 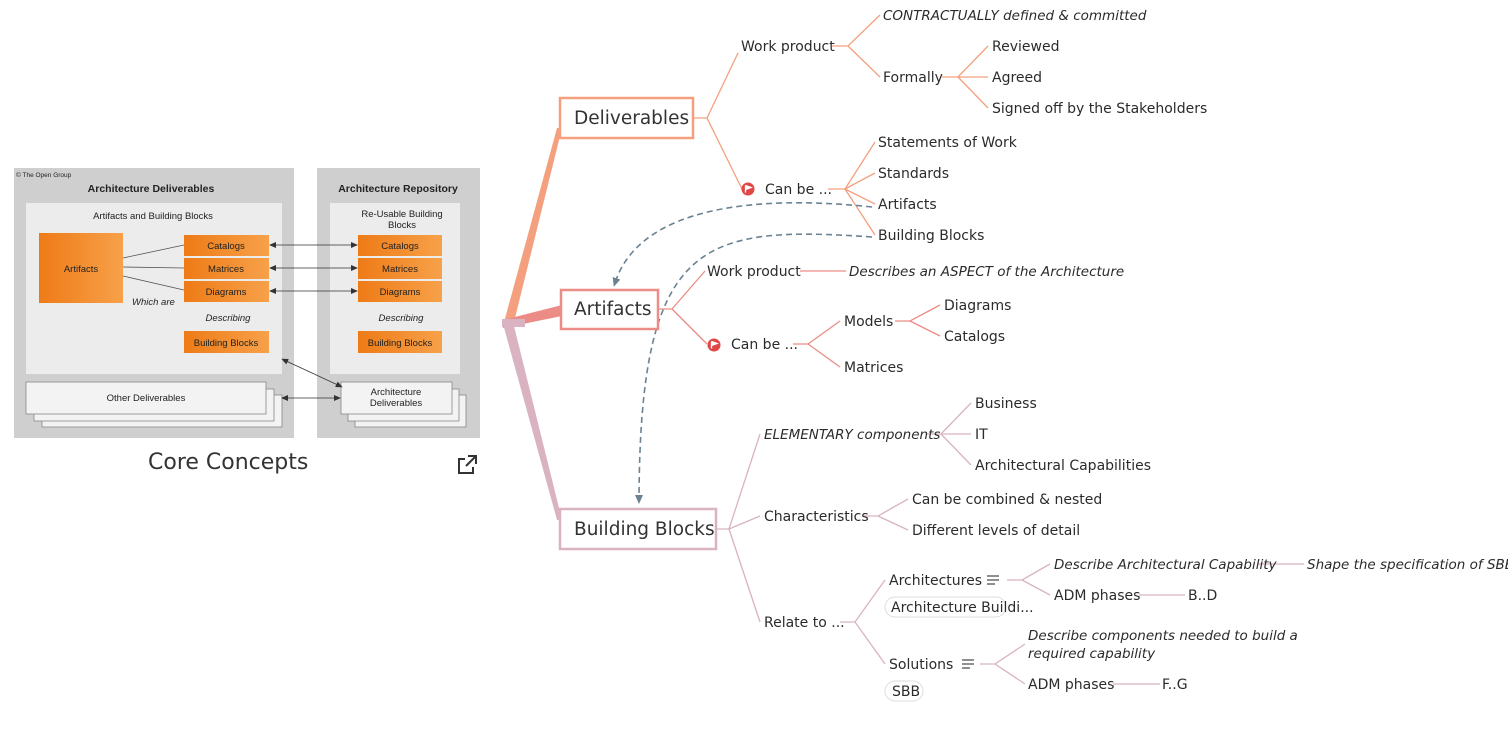 I want to click on signed-off: Signed off by the Stakeholders, so click(x=1099, y=109).